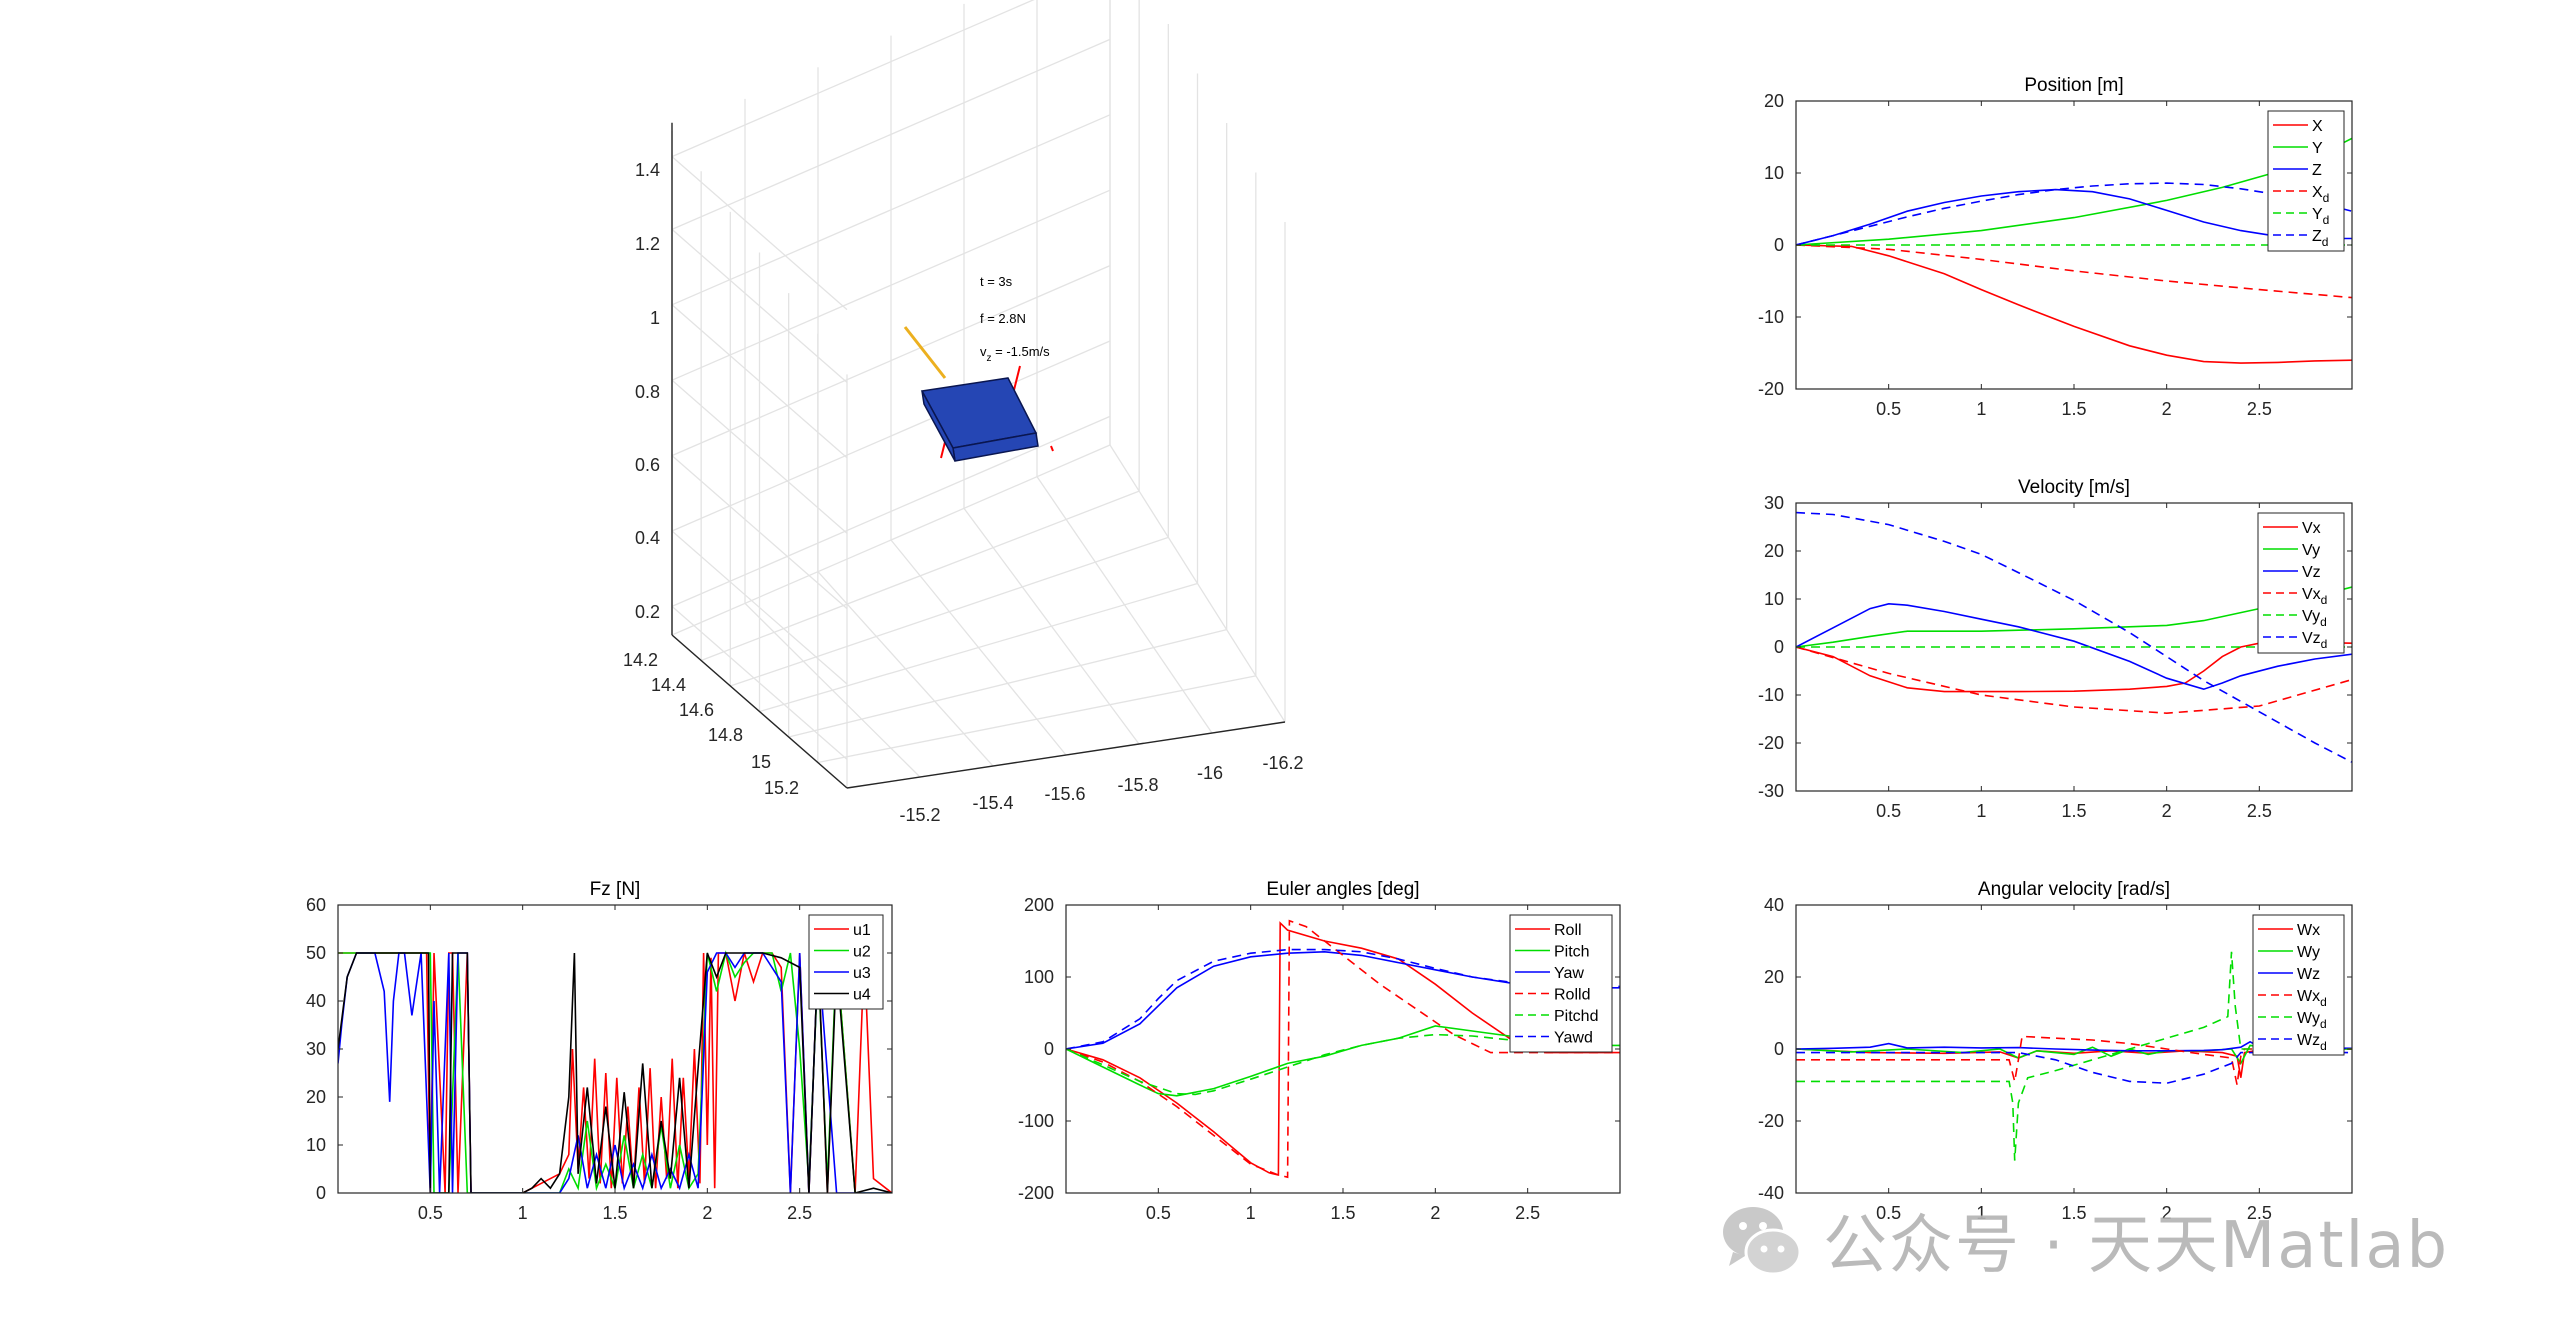 The width and height of the screenshot is (2560, 1322). Describe the element at coordinates (938, 426) in the screenshot. I see `quad-body-side` at that location.